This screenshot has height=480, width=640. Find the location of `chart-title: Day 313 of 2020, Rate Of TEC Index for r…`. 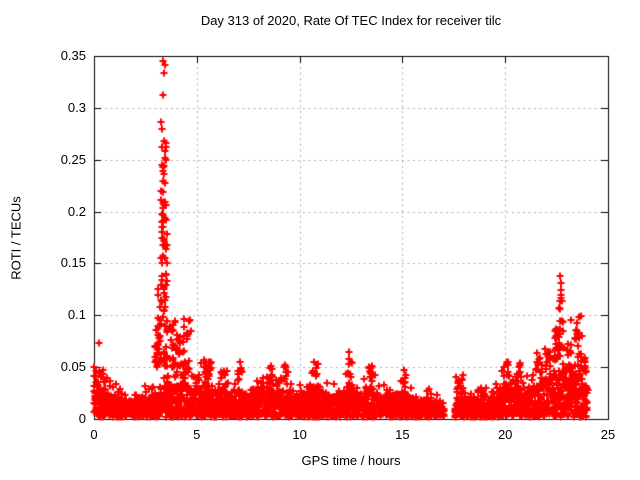

chart-title: Day 313 of 2020, Rate Of TEC Index for r… is located at coordinates (351, 20).